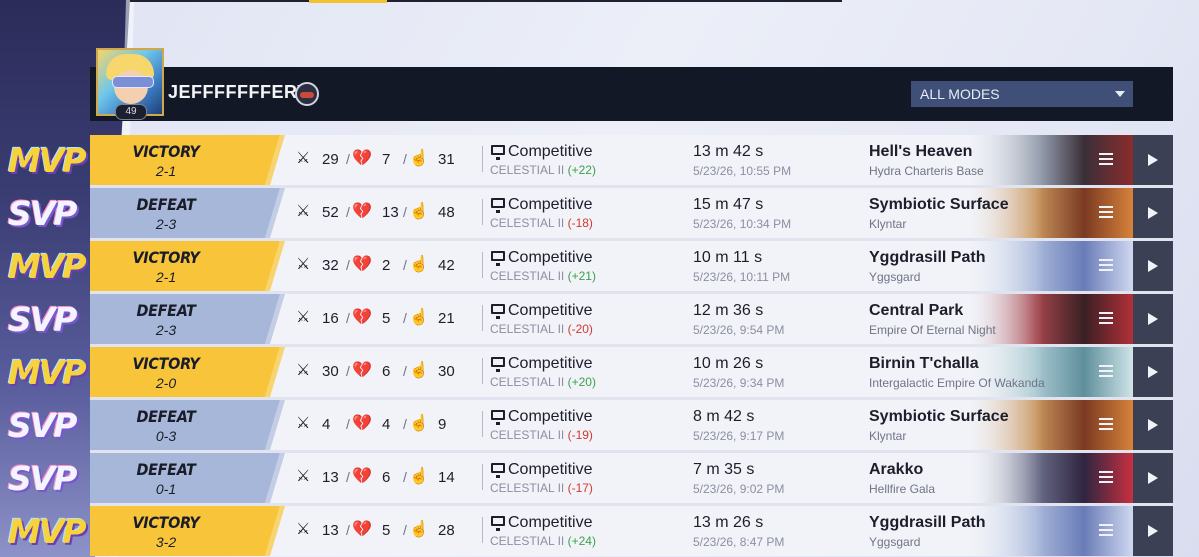  I want to click on kda-stats: ⚔ 16/💔 5/☝ 21, so click(280, 319).